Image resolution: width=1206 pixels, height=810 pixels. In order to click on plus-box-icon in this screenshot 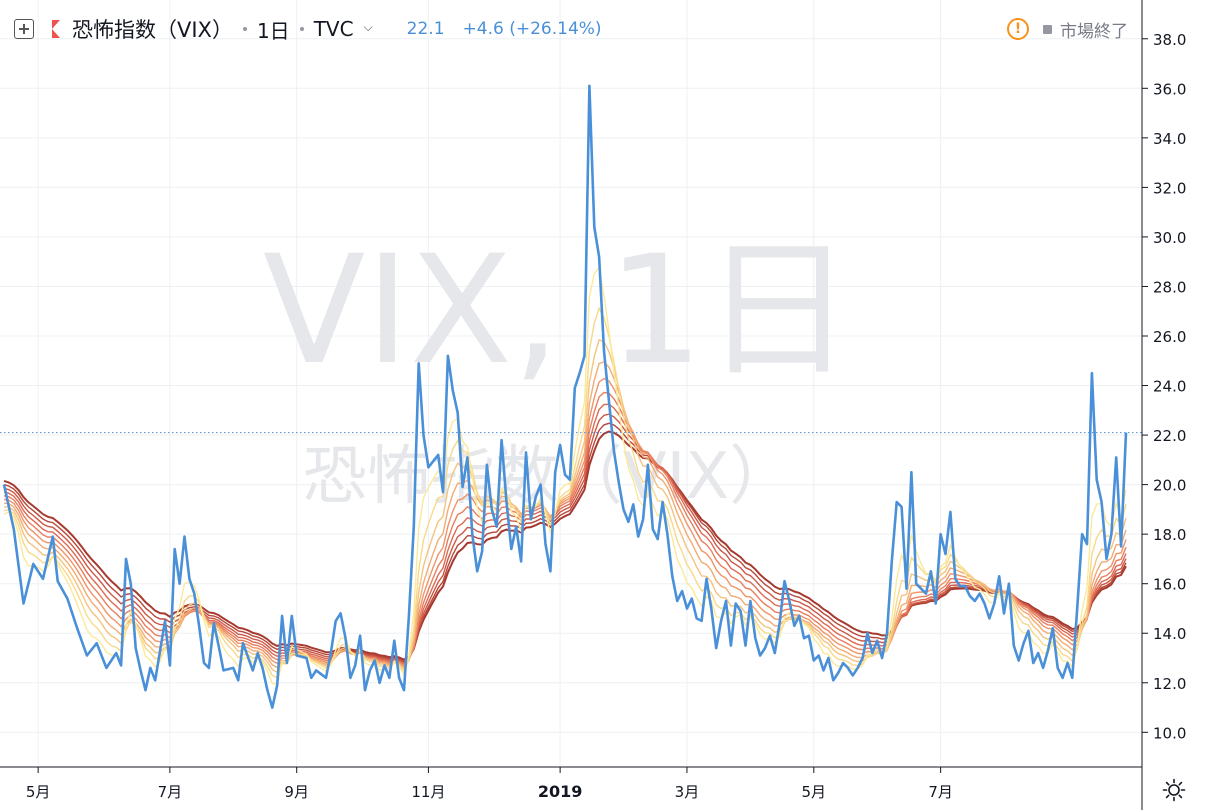, I will do `click(24, 29)`.